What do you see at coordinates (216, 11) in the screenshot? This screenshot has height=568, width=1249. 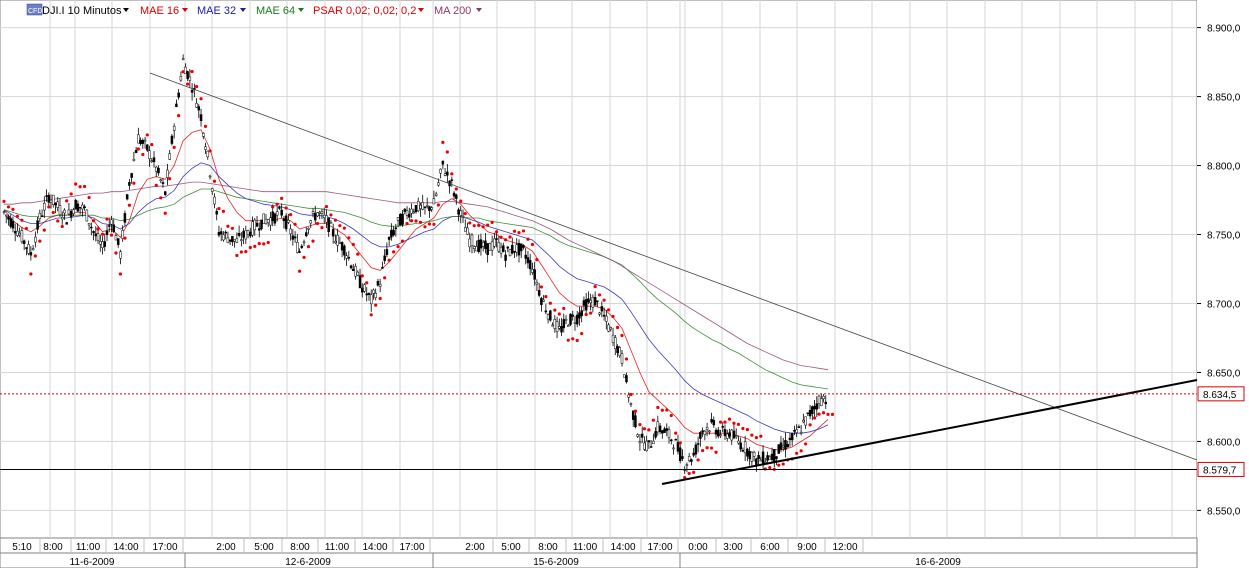 I see `legend-item-mae32: MAE 32` at bounding box center [216, 11].